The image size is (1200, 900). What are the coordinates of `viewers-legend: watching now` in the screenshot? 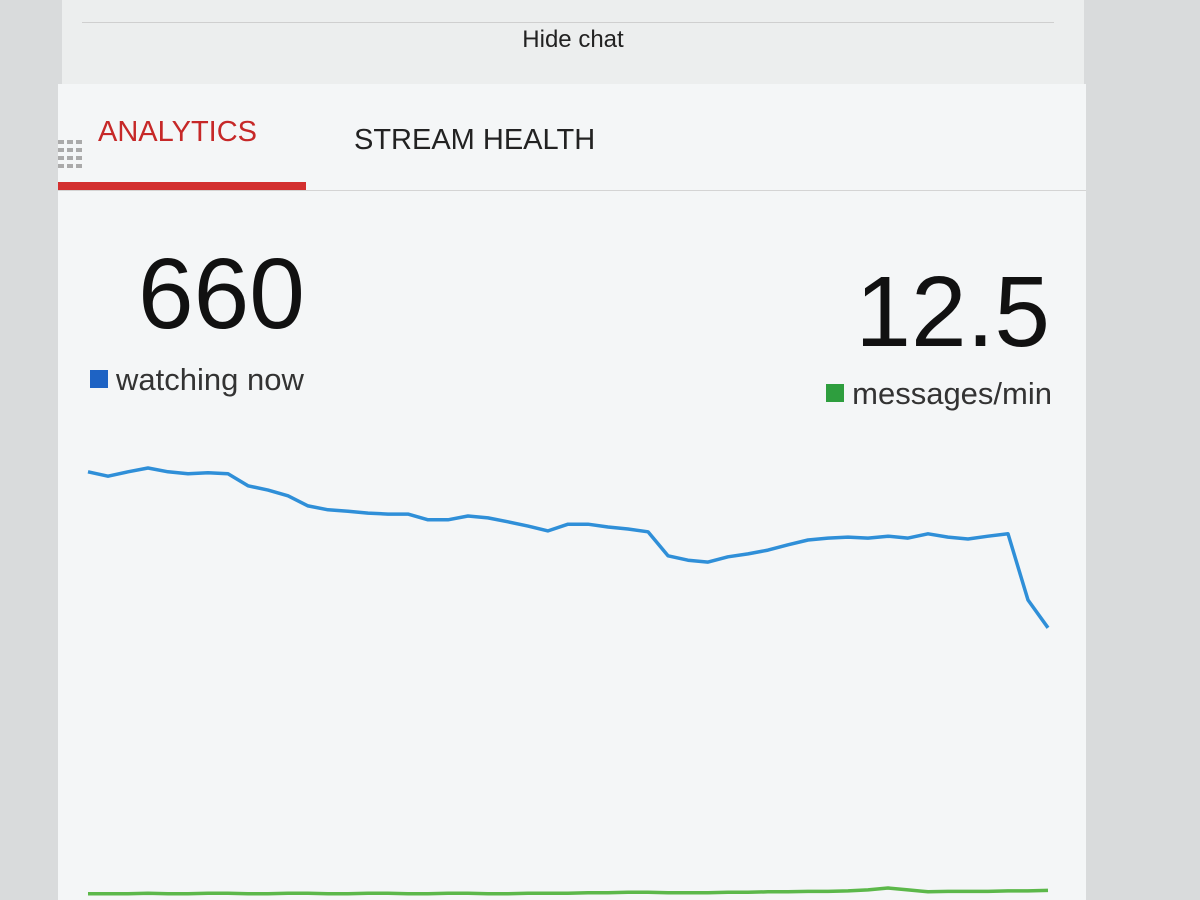 It's located at (197, 380).